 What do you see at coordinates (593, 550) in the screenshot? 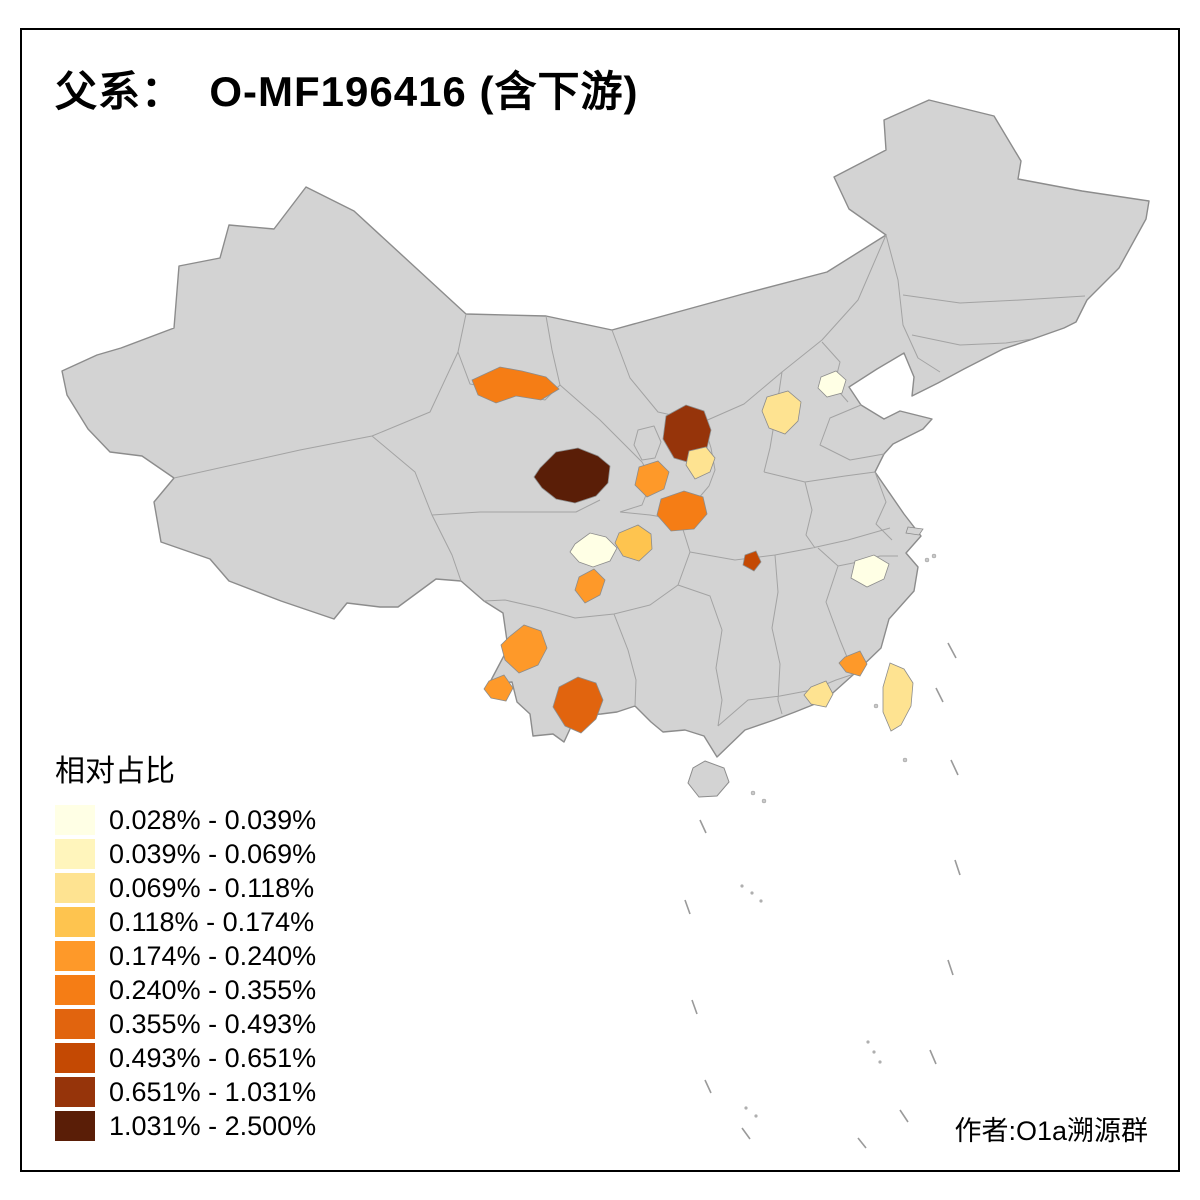
I see `region-aba` at bounding box center [593, 550].